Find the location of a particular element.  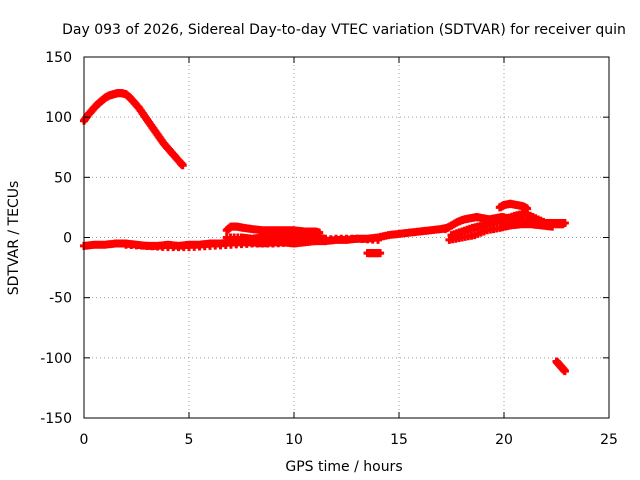

x-tick-label: 20 is located at coordinates (504, 440).